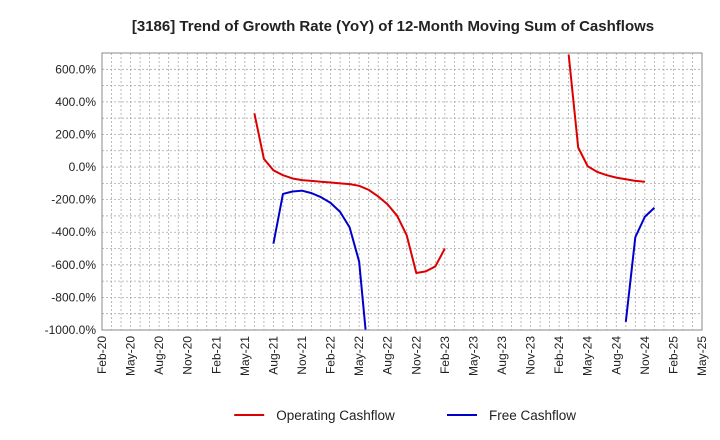 Image resolution: width=720 pixels, height=440 pixels. What do you see at coordinates (335, 415) in the screenshot?
I see `operating-cashflow-legend-label: Operating Cashflow` at bounding box center [335, 415].